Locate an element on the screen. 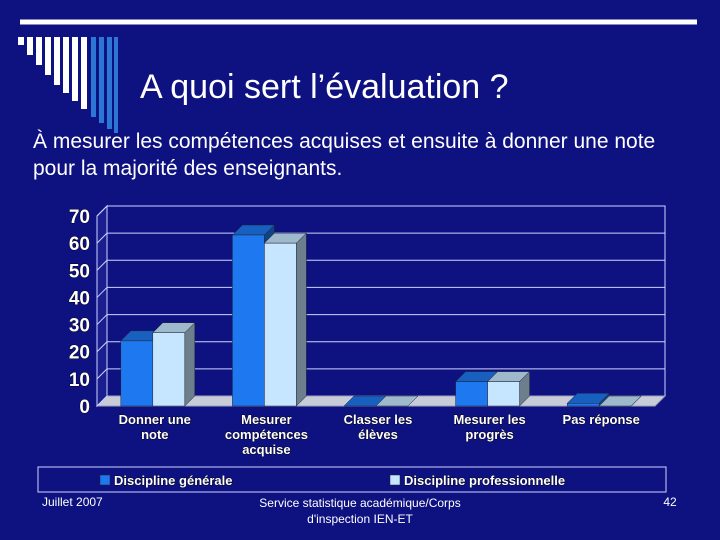  x-tick-label: Mesurer compétences acquise is located at coordinates (266, 434).